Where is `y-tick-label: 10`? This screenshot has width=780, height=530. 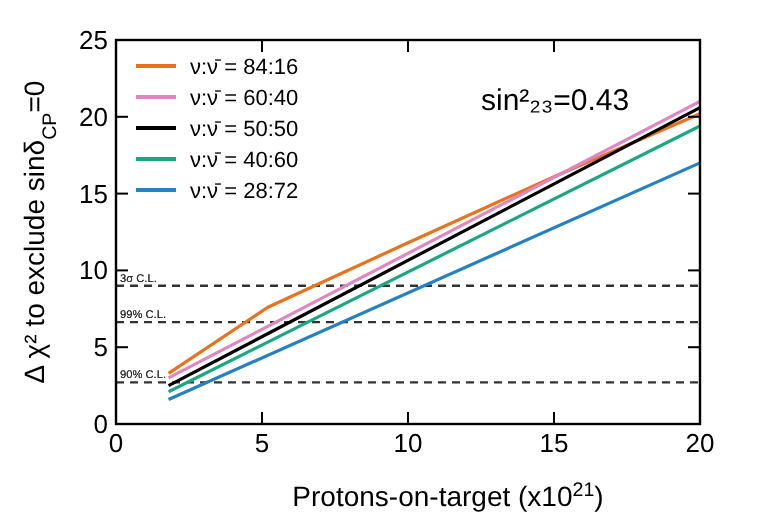 y-tick-label: 10 is located at coordinates (93, 270).